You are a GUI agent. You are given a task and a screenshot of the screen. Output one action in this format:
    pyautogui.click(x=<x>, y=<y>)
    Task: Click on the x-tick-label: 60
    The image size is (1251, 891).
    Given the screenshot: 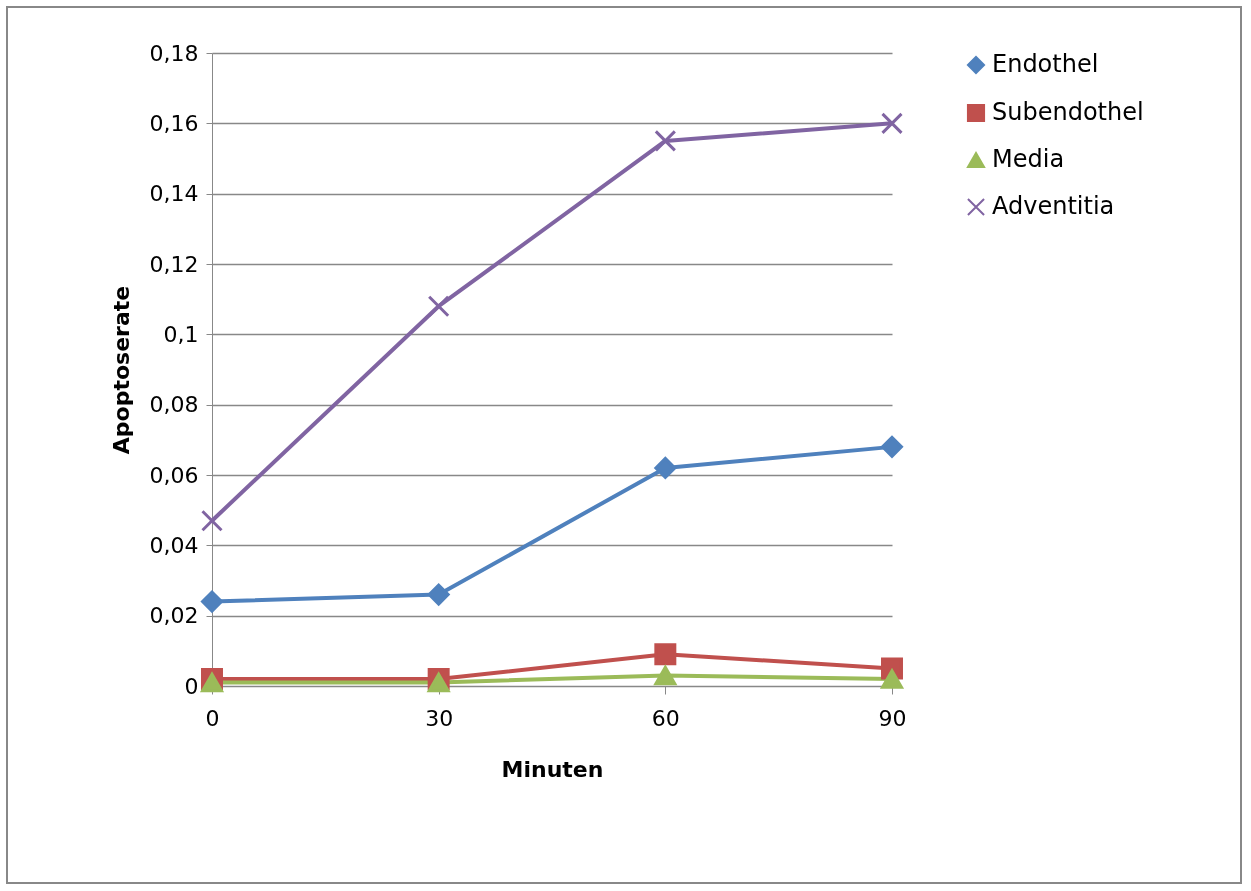 What is the action you would take?
    pyautogui.click(x=665, y=718)
    